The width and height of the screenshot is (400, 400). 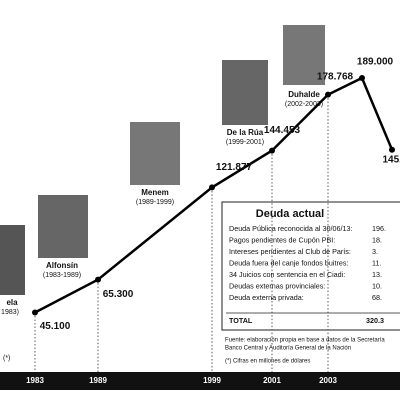 I want to click on row-value: 196., so click(x=379, y=228).